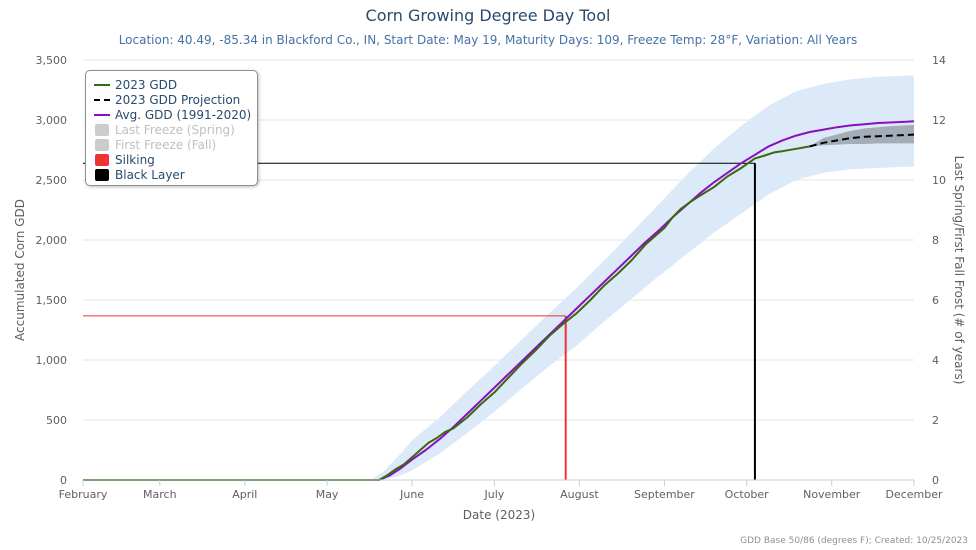  Describe the element at coordinates (178, 100) in the screenshot. I see `legend-label: 2023 GDD Projection` at that location.